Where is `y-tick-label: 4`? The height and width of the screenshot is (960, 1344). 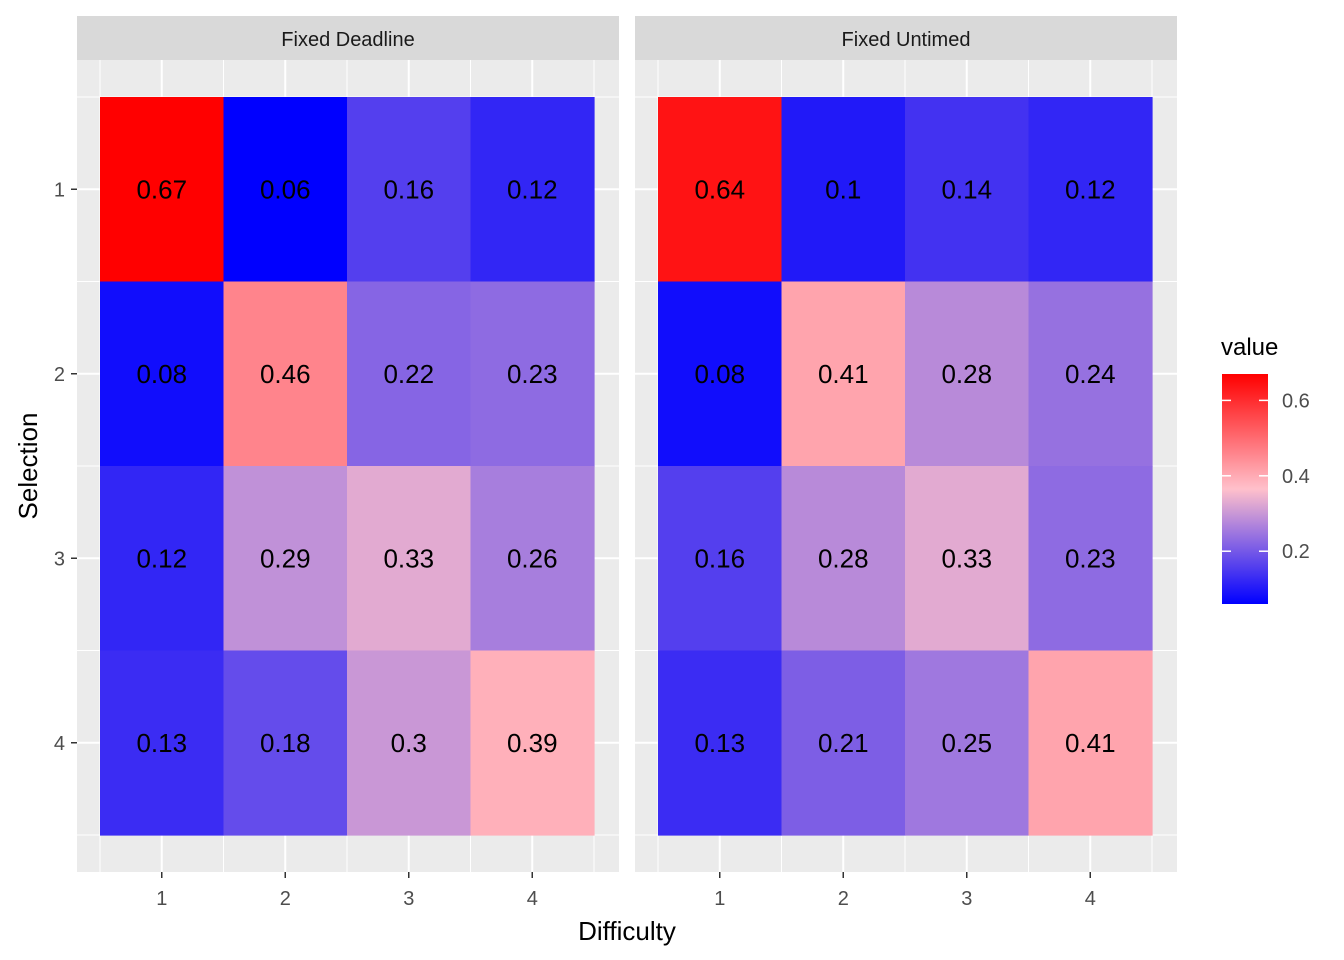 y-tick-label: 4 is located at coordinates (59, 744).